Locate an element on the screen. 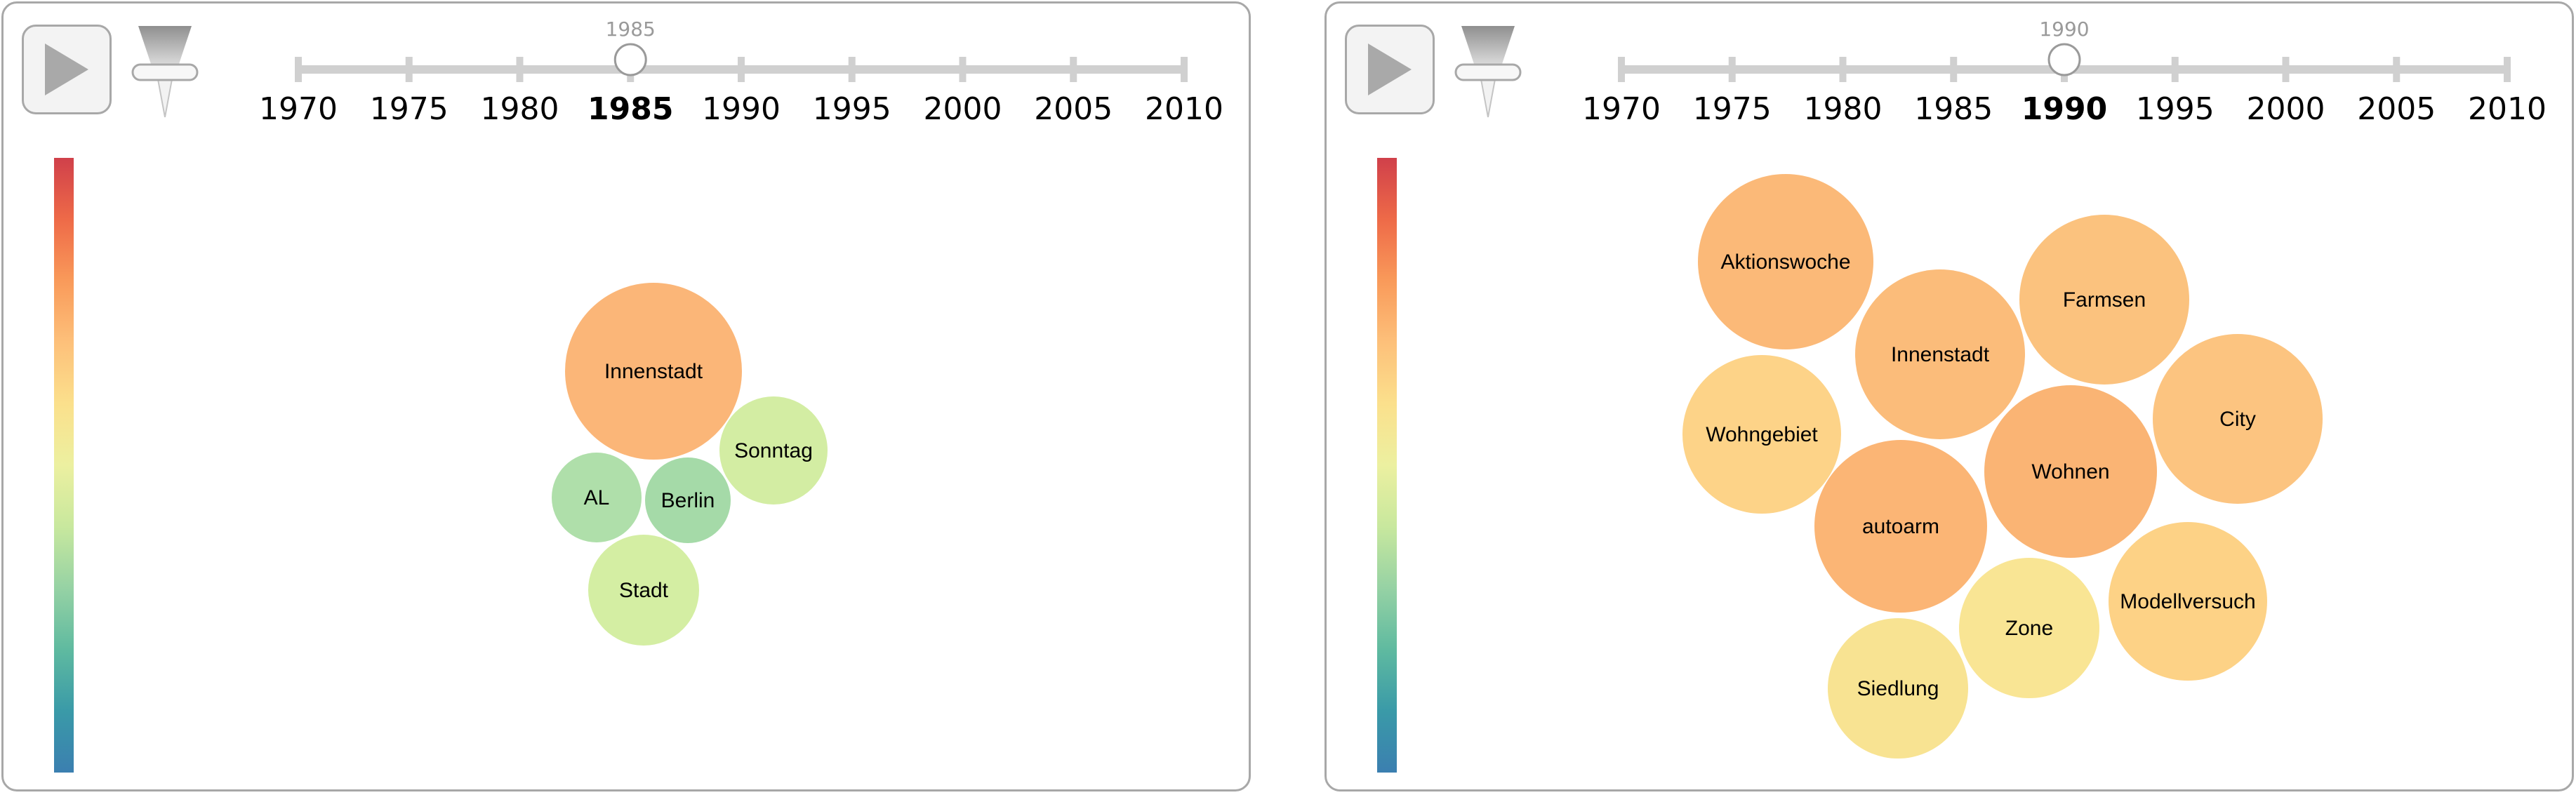  bubble-zone: Zone is located at coordinates (2029, 628).